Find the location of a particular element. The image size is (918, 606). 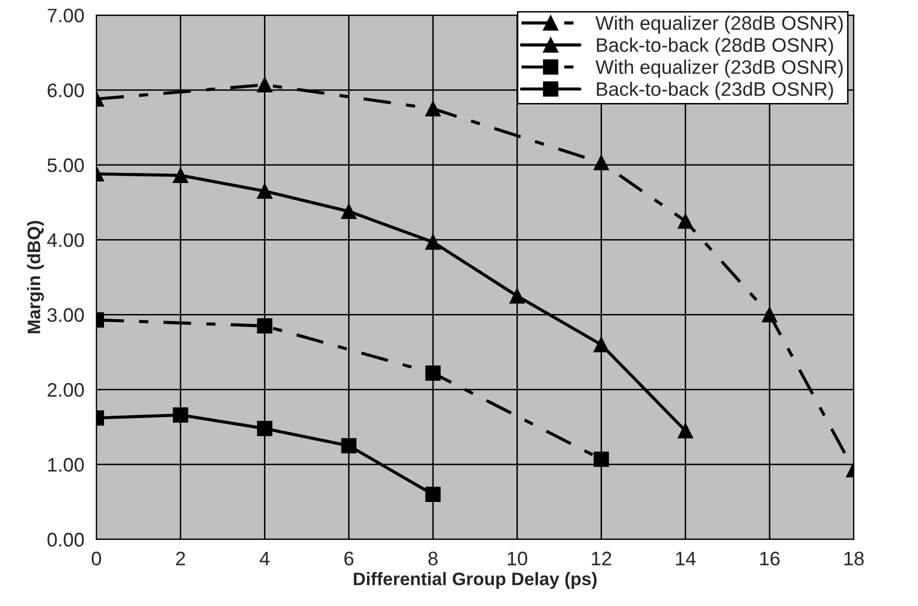

legend-label: With equalizer (23dB OSNR) is located at coordinates (719, 69).